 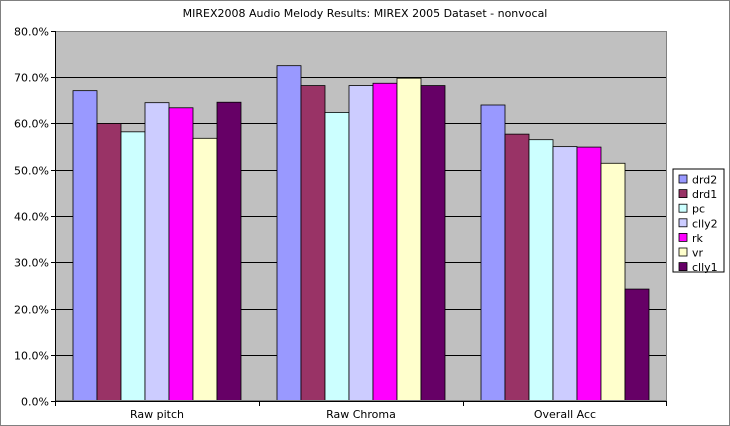 What do you see at coordinates (31, 171) in the screenshot?
I see `y-tick-label: 50.0%` at bounding box center [31, 171].